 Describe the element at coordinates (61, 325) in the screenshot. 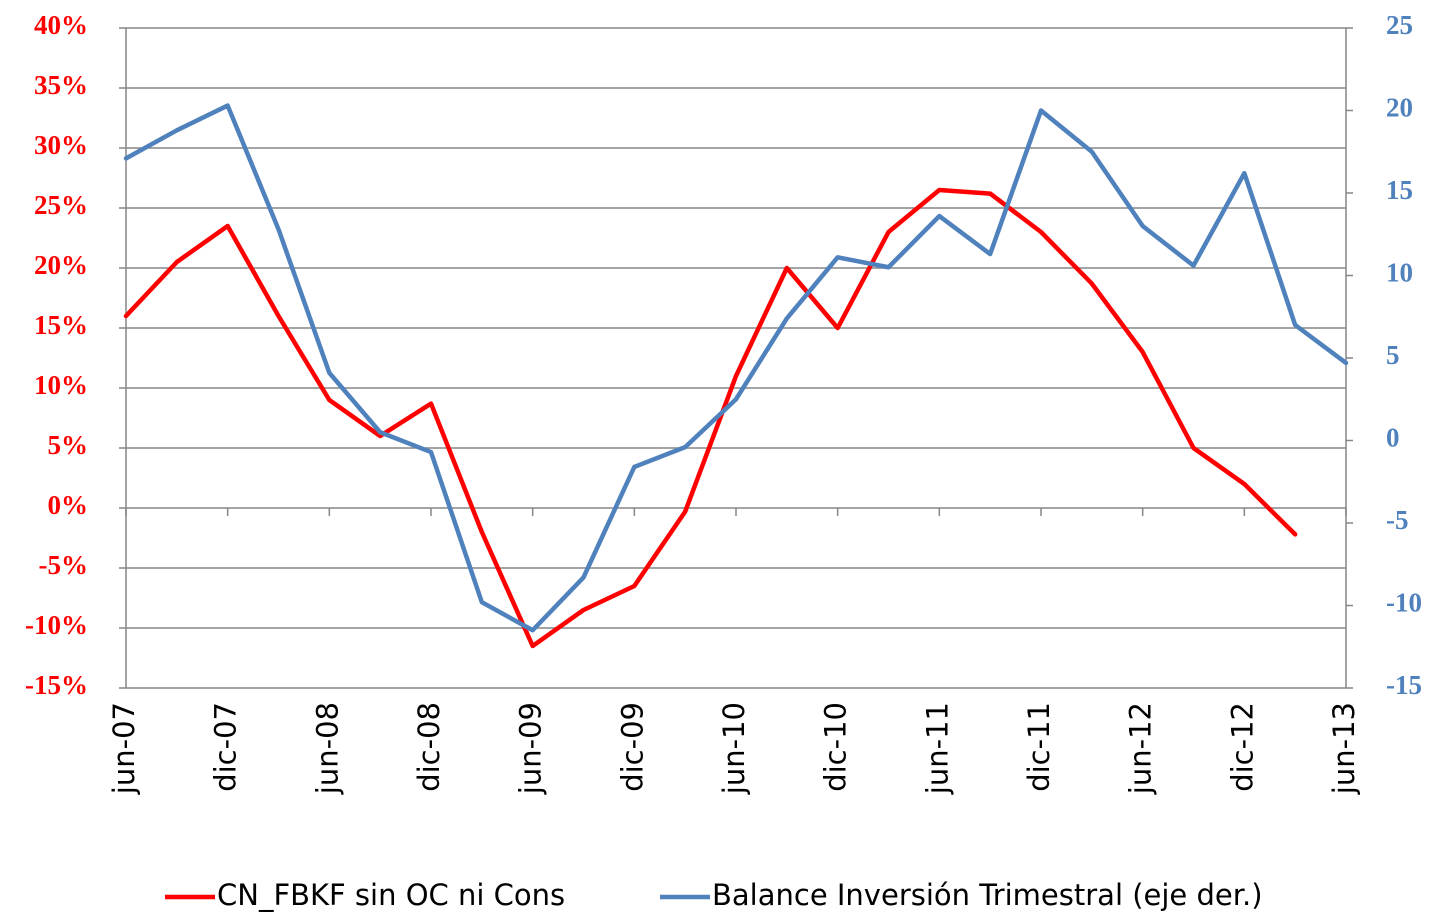

I see `y-tick-label: 15%` at that location.